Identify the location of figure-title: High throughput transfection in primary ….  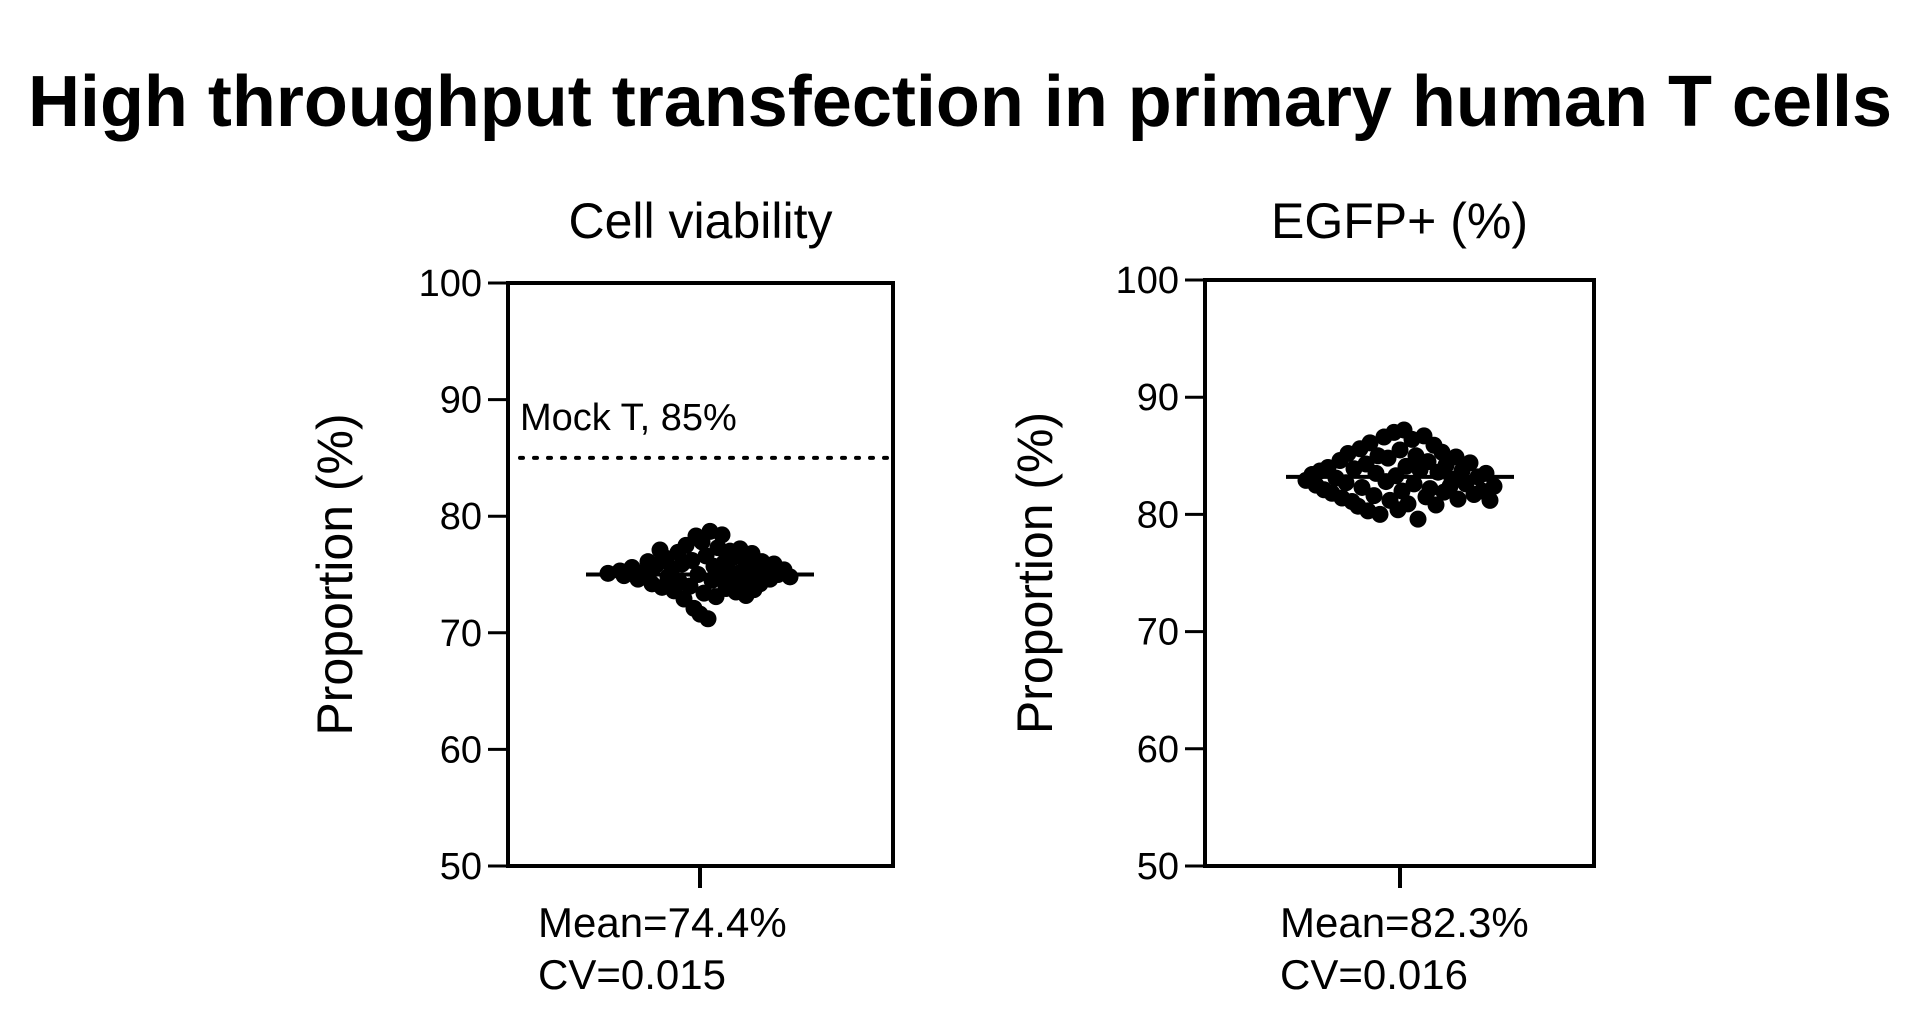
(960, 102).